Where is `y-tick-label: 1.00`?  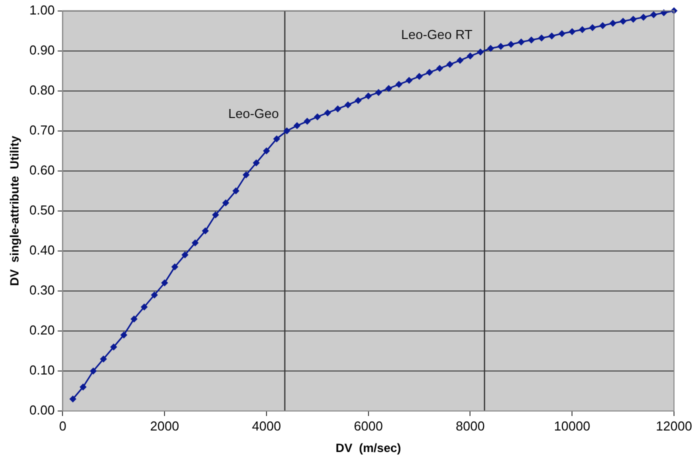 y-tick-label: 1.00 is located at coordinates (42, 10).